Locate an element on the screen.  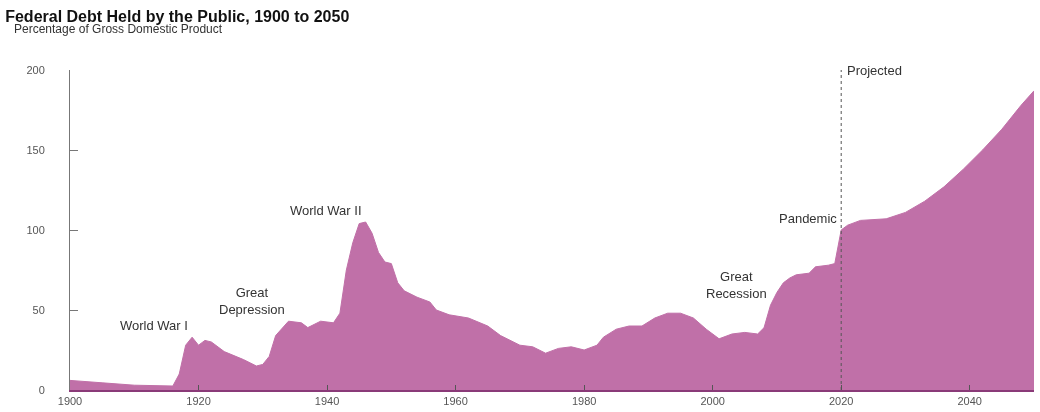
chart-title: Federal Debt Held by the Public, 1900 to 2050 is located at coordinates (177, 16).